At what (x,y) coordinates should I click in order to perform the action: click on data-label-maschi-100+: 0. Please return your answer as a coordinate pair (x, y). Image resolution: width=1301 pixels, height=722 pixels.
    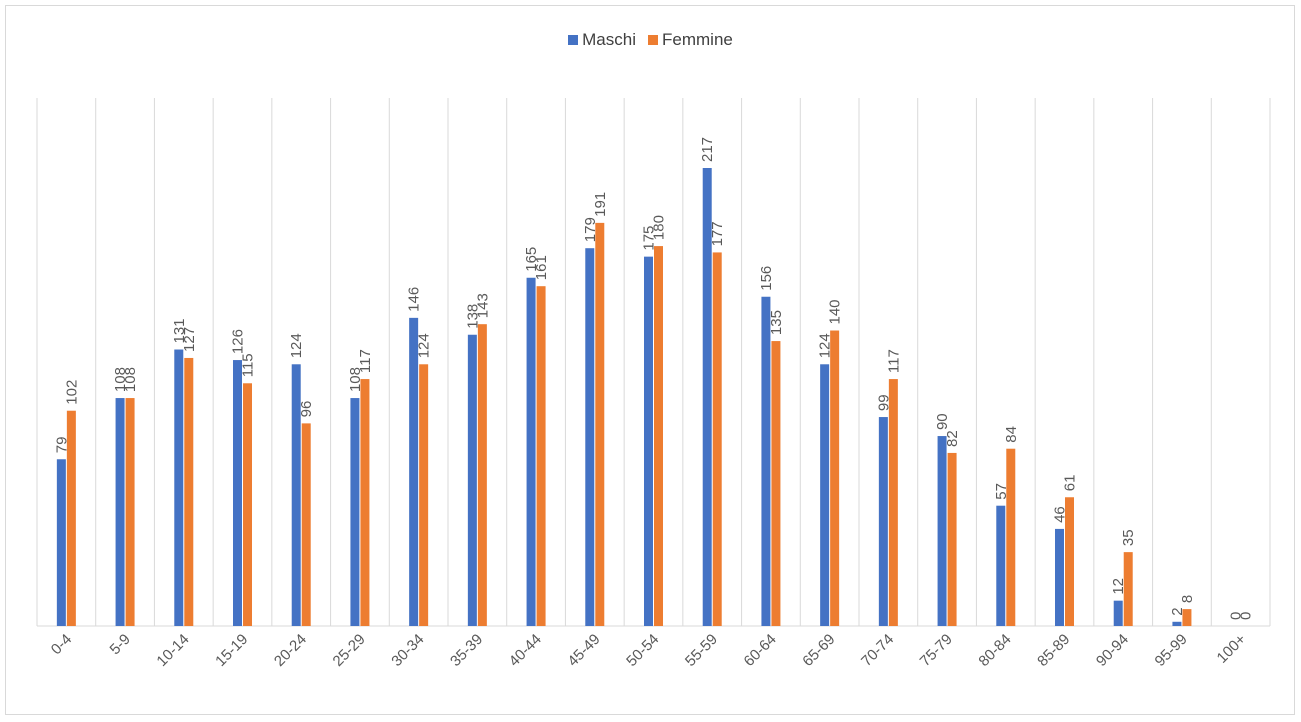
    Looking at the image, I should click on (1236, 616).